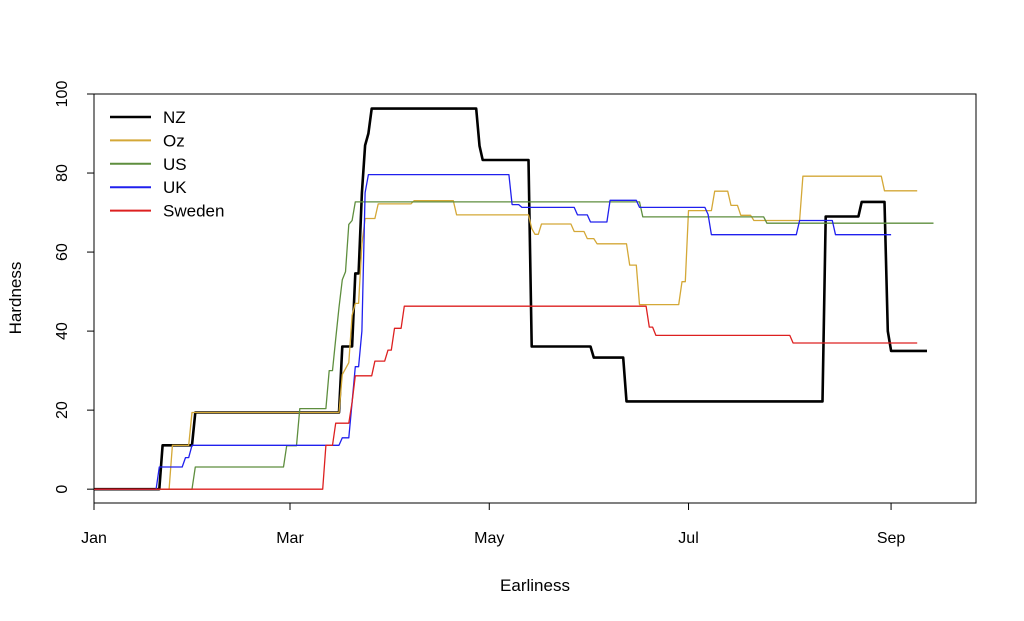  I want to click on x-tick-label: Jul, so click(688, 538).